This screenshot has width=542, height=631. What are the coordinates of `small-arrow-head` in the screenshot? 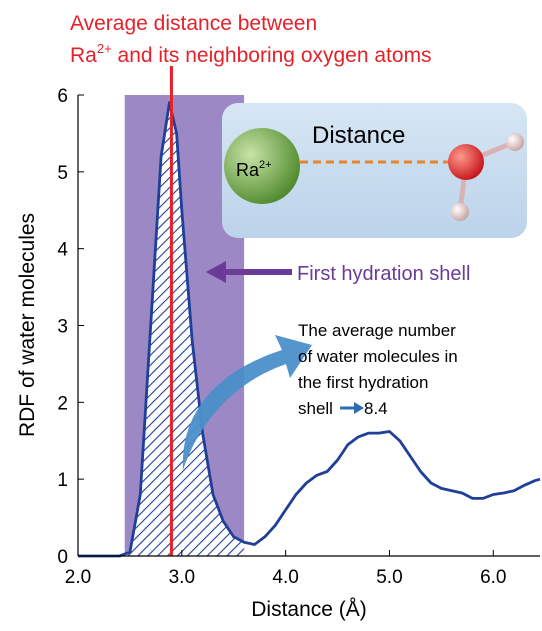 It's located at (359, 408).